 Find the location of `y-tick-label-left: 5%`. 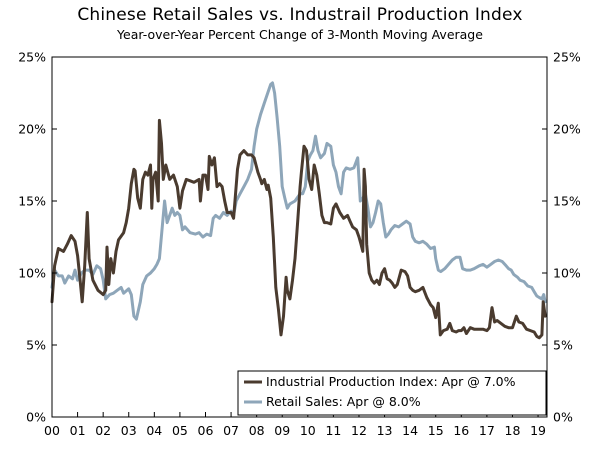

y-tick-label-left: 5% is located at coordinates (36, 345).